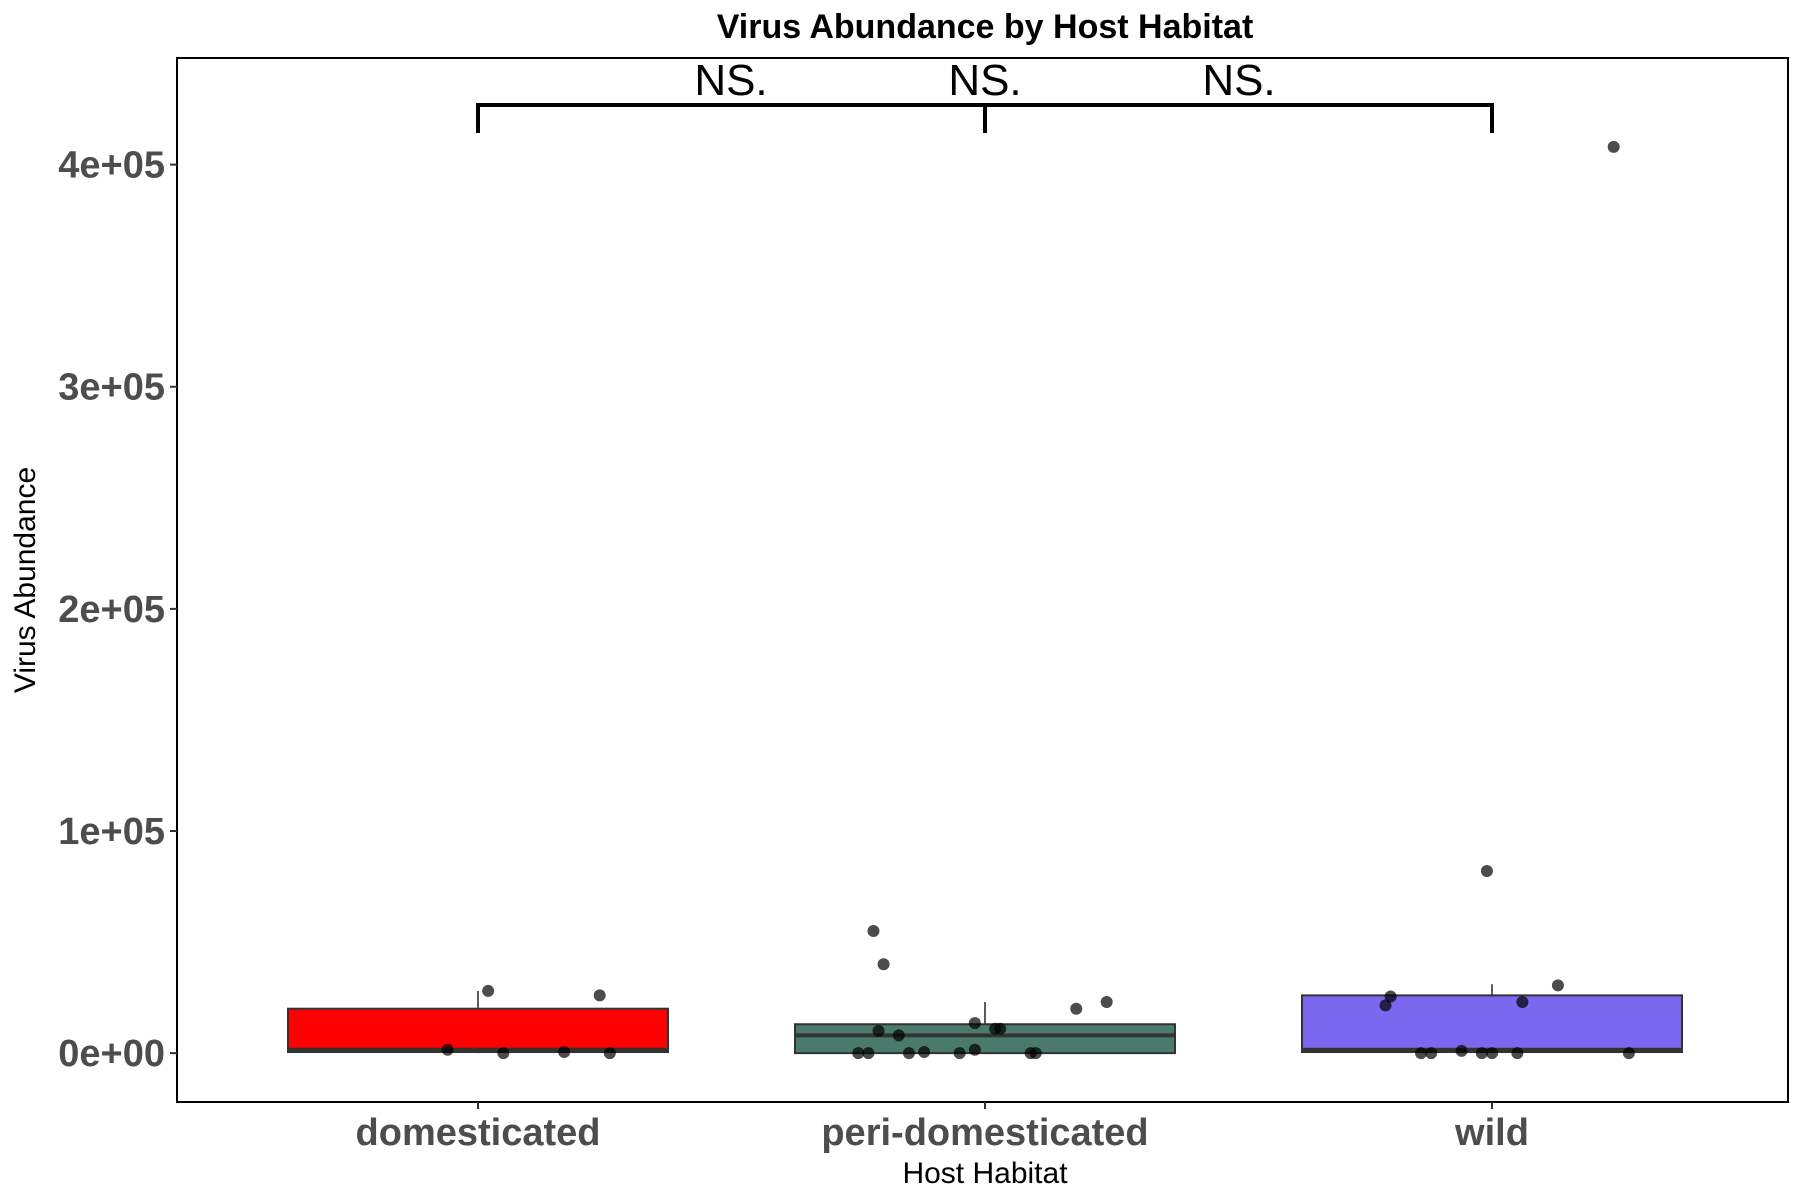  What do you see at coordinates (985, 27) in the screenshot?
I see `chart-title: Virus Abundance by Host Habitat` at bounding box center [985, 27].